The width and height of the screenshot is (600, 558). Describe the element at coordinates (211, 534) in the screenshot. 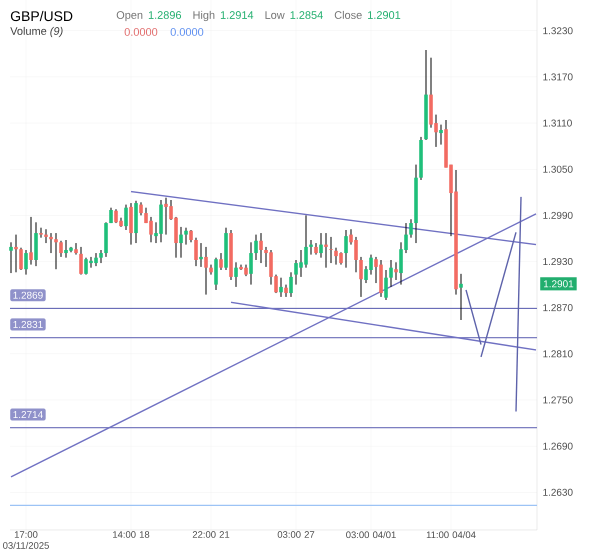

I see `x-tick-label: 22:00 21` at that location.